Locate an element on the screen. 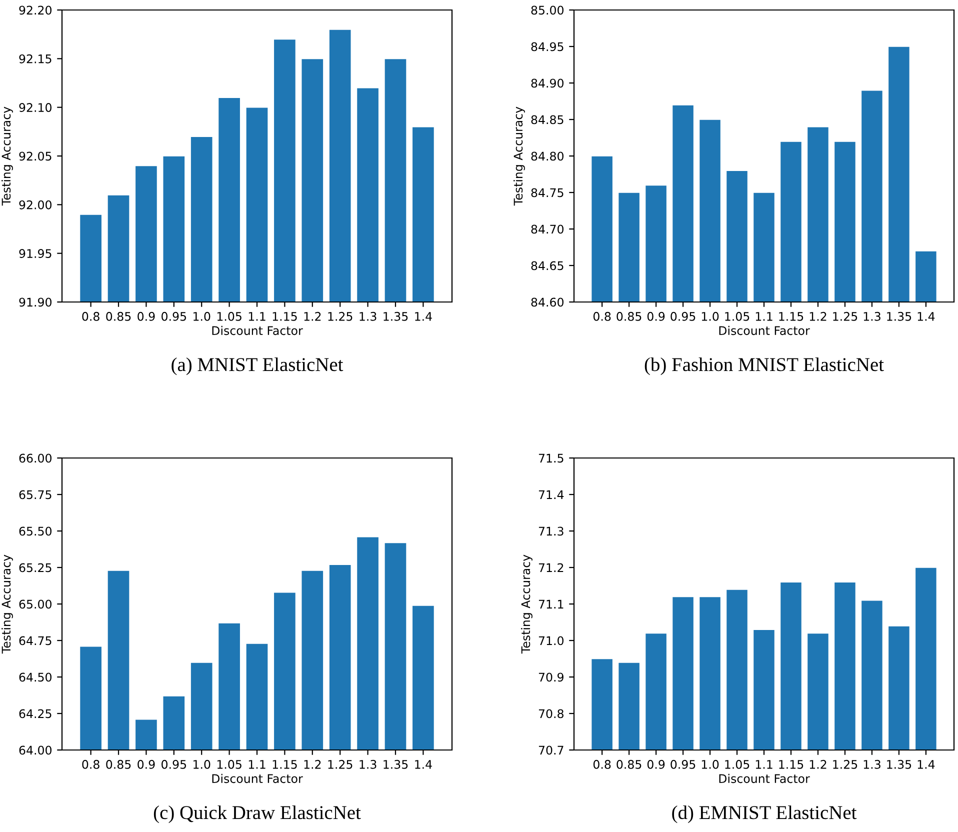  y-tick-label: 66.00 is located at coordinates (35, 458).